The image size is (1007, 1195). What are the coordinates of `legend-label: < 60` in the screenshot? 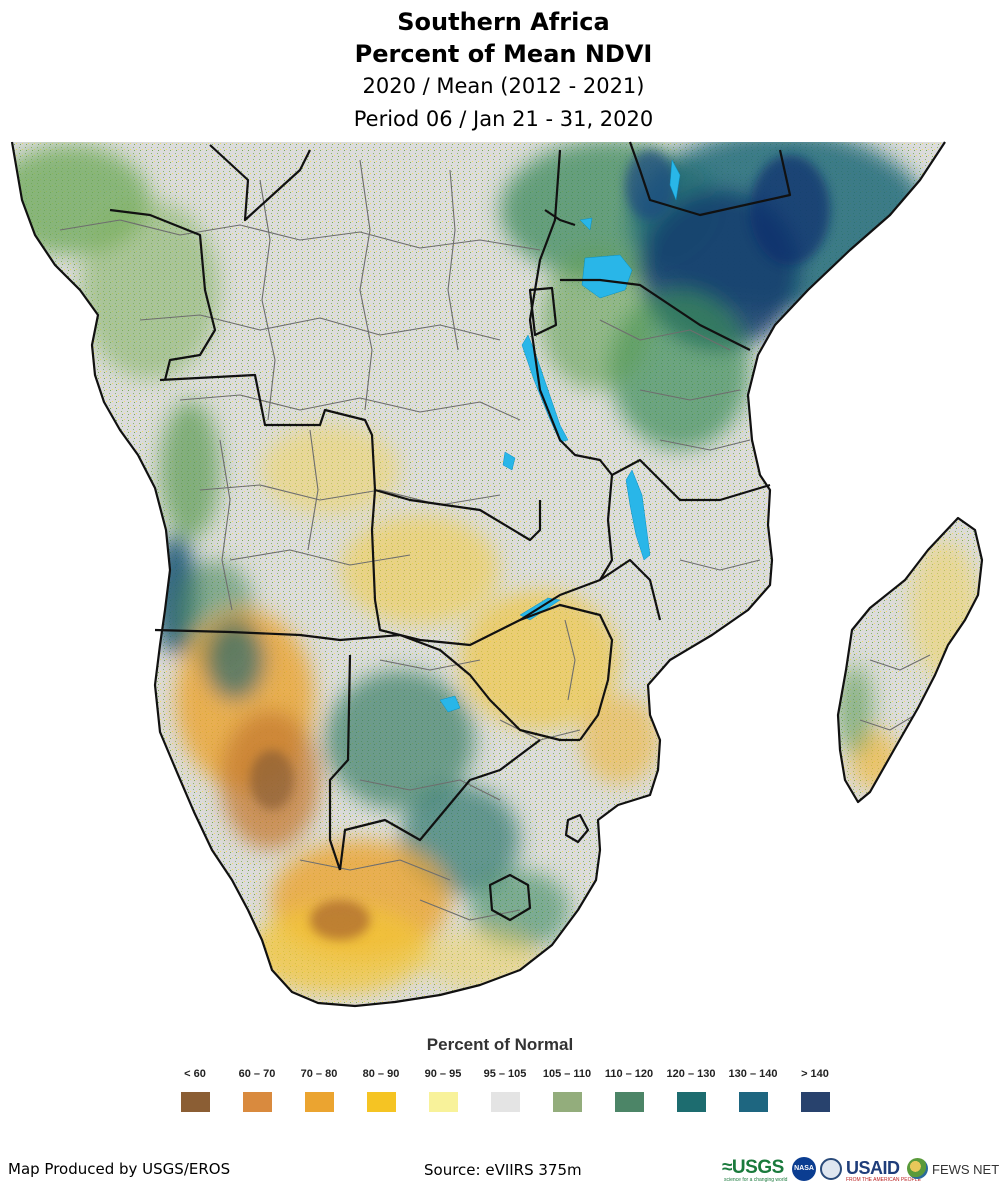 It's located at (195, 1074).